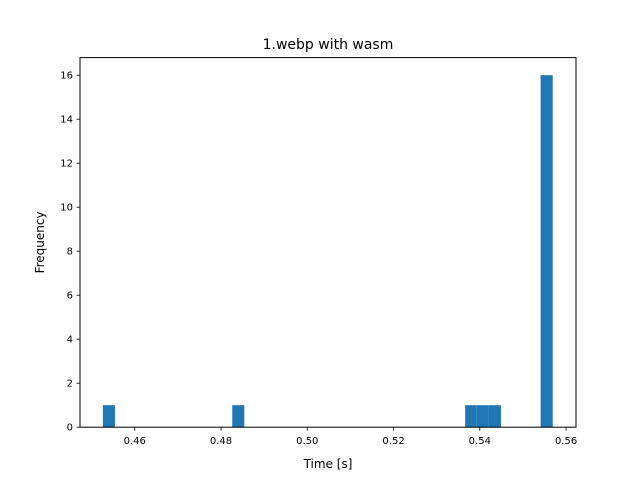 Image resolution: width=640 pixels, height=480 pixels. I want to click on x-ticks-group: 0.46 0.48 0.50 0.52 0.54 0.56, so click(350, 437).